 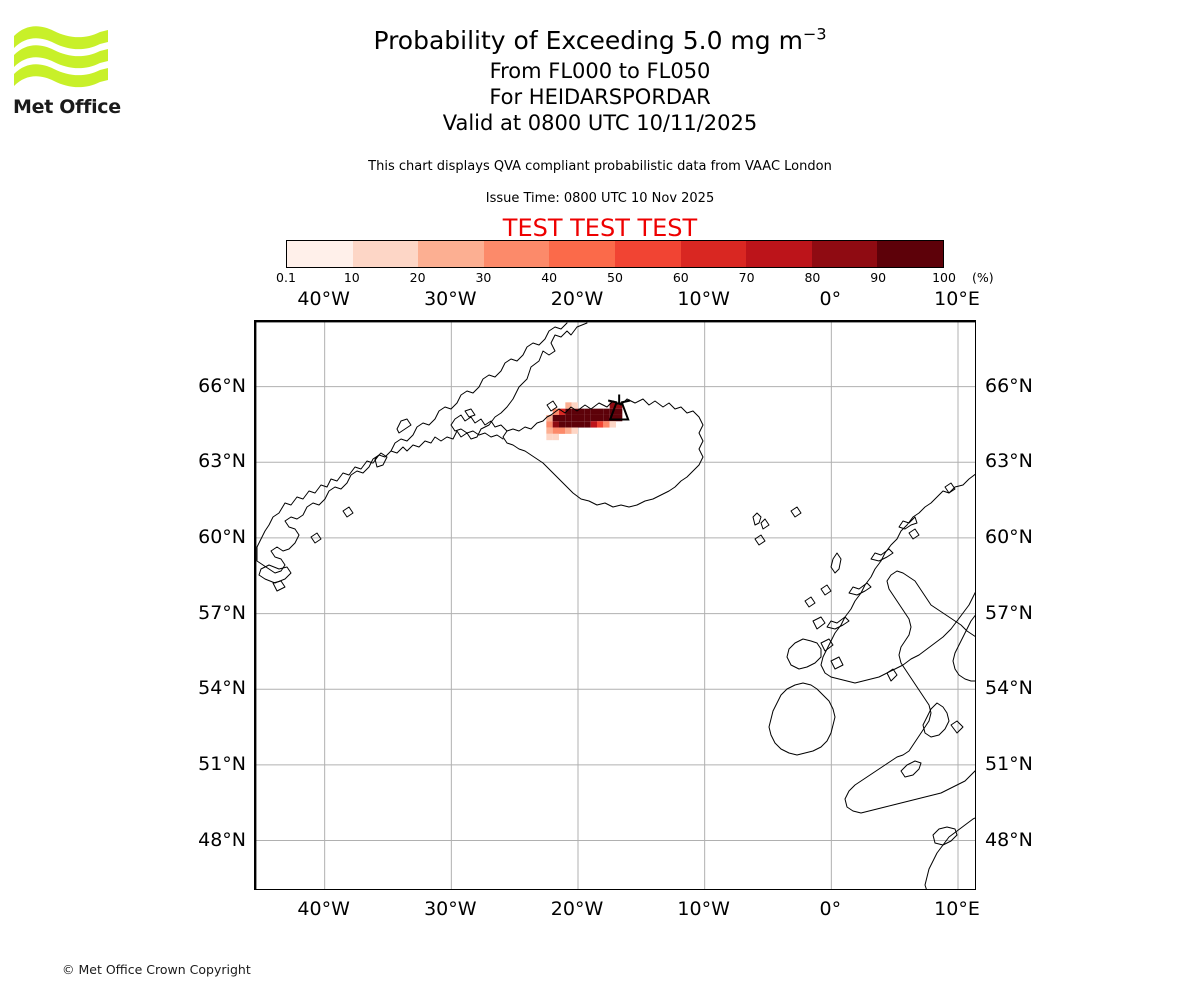 I want to click on coastline-greenland-tip, so click(x=275, y=574).